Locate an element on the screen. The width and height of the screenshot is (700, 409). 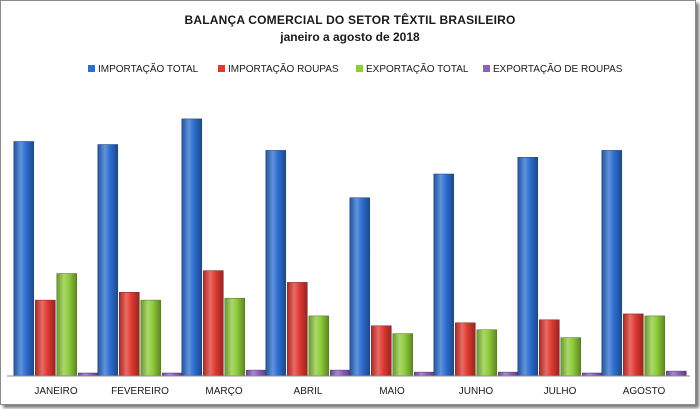
x-tick-label: FEVEREIRO is located at coordinates (140, 391).